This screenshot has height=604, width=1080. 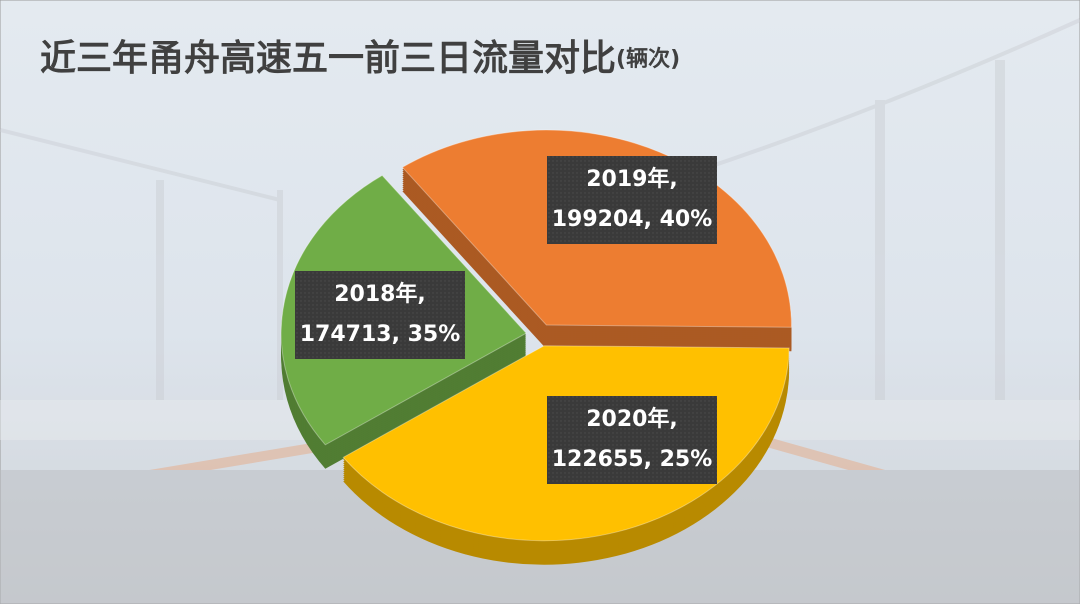 I want to click on data-label: 2020年,, so click(x=632, y=419).